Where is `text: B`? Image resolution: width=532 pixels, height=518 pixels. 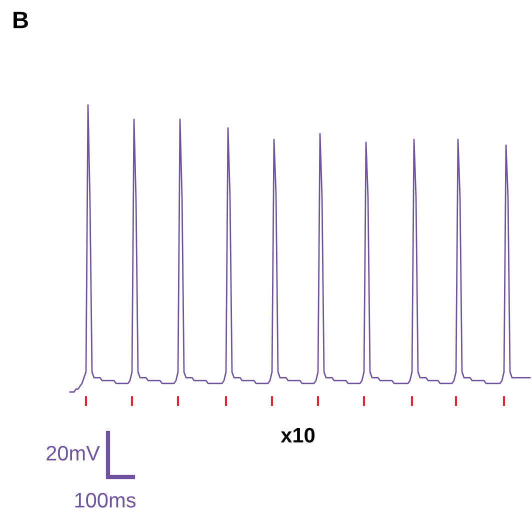
text: B is located at coordinates (21, 20).